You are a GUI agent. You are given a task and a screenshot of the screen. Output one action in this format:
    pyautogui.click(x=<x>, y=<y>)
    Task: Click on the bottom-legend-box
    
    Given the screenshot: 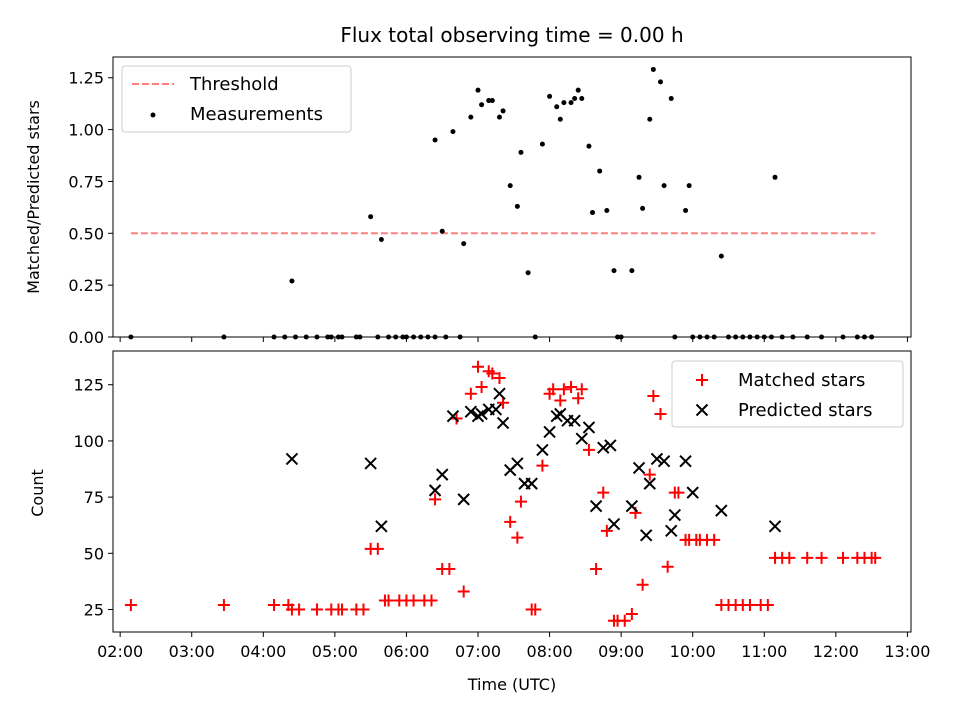 What is the action you would take?
    pyautogui.click(x=787, y=394)
    